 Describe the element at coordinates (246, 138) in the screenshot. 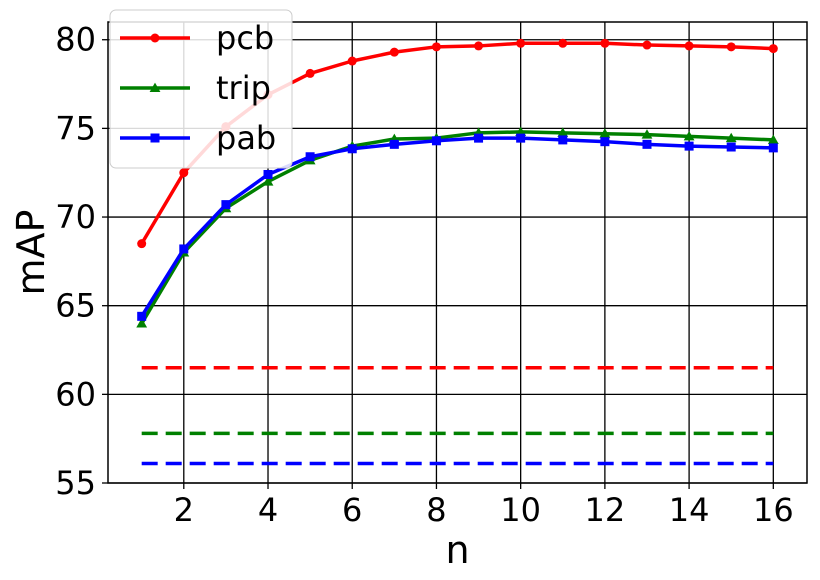

I see `legend-label: pab` at that location.